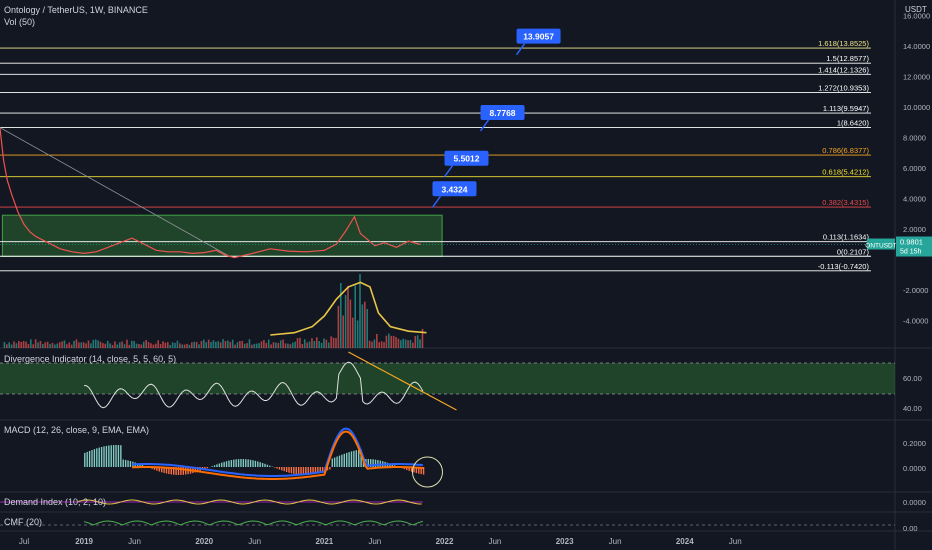 The width and height of the screenshot is (932, 550). What do you see at coordinates (253, 523) in the screenshot?
I see `cmf-line` at bounding box center [253, 523].